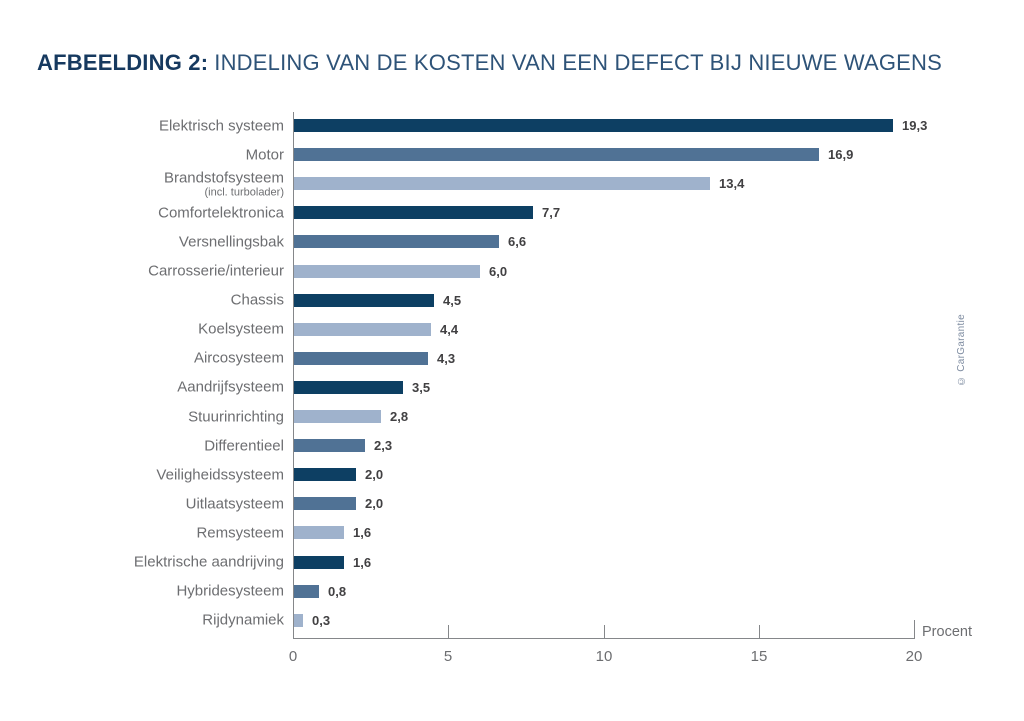  What do you see at coordinates (142, 503) in the screenshot?
I see `category-label: Uitlaatsysteem` at bounding box center [142, 503].